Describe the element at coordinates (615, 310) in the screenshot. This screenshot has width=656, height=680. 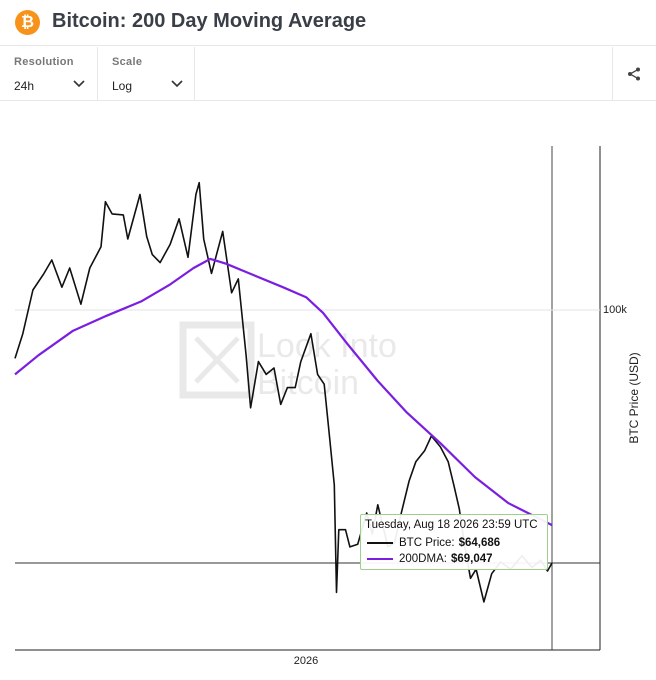
I see `y-tick-label: 100k` at that location.